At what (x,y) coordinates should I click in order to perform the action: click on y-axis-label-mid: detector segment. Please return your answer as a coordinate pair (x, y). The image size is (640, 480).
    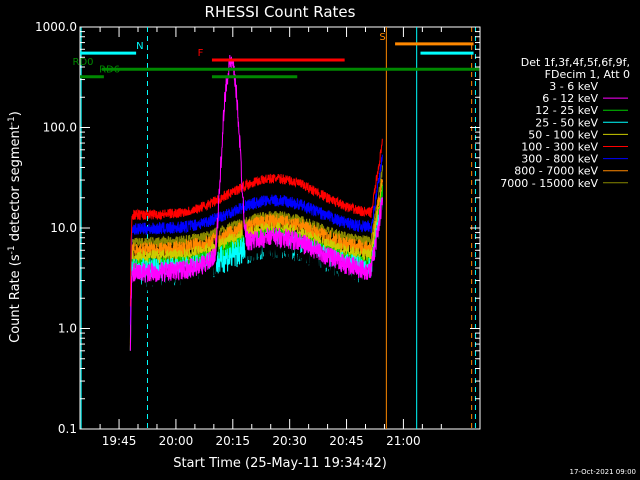
    Looking at the image, I should click on (15, 185).